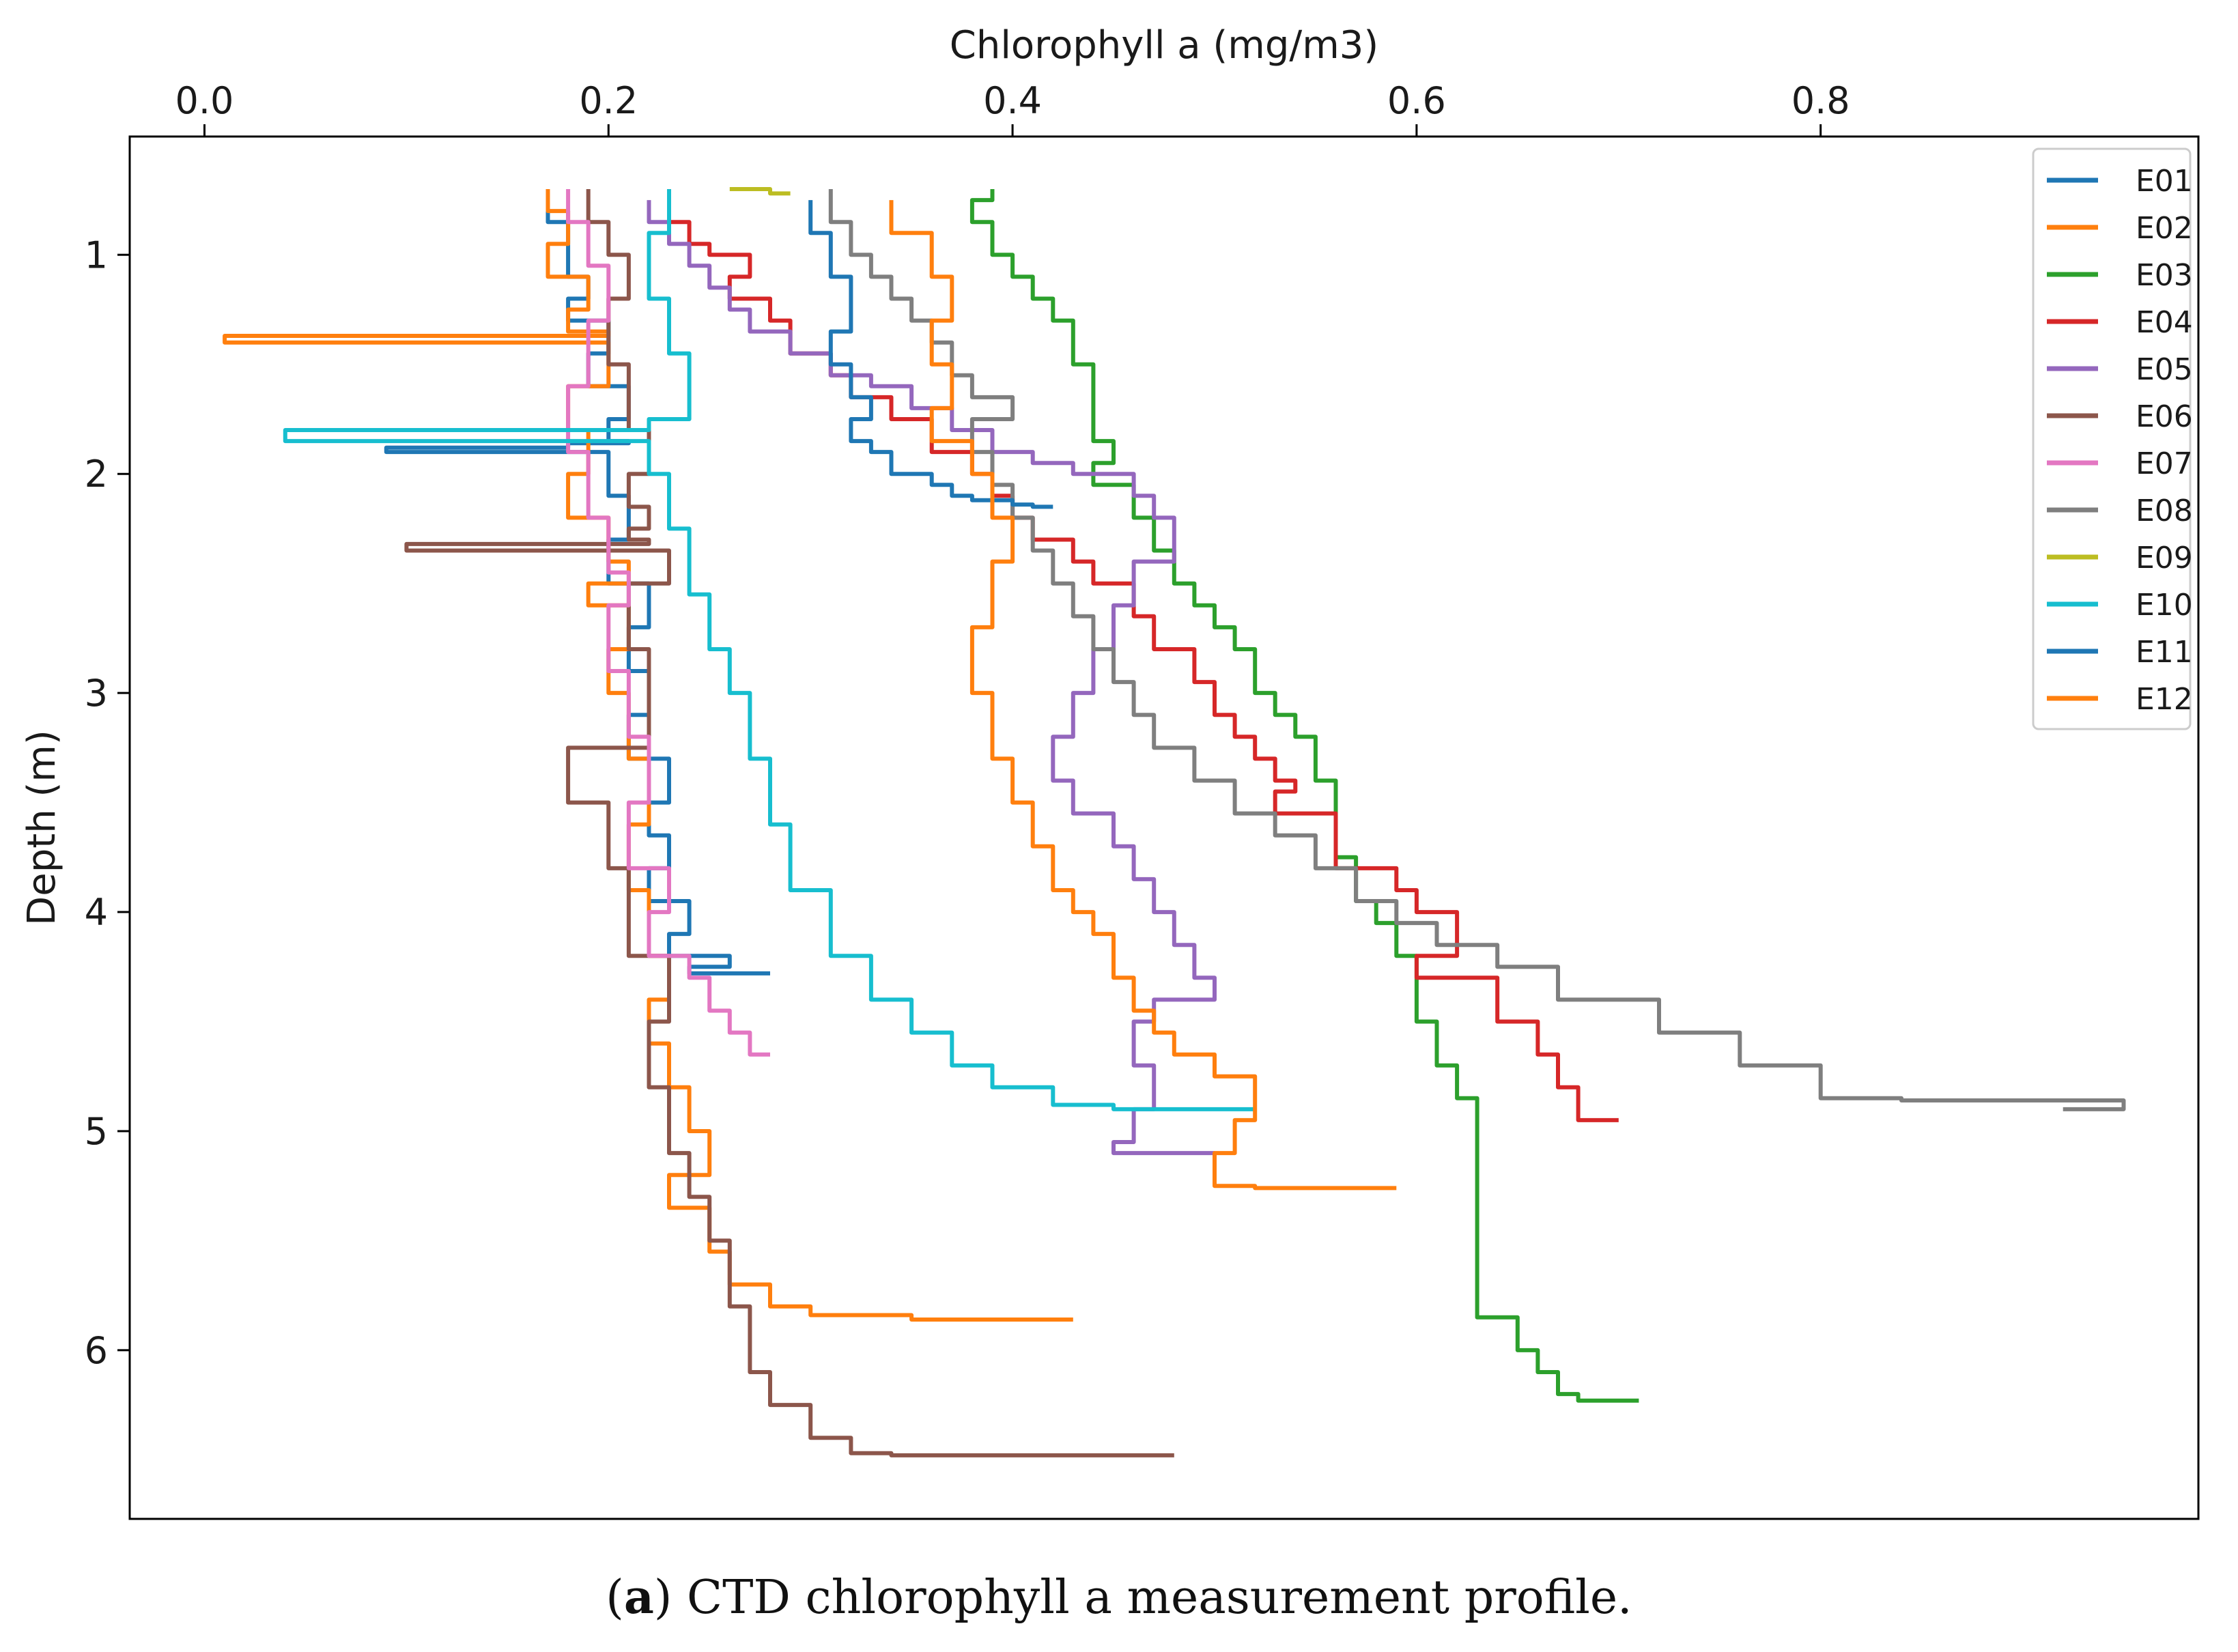 The image size is (2238, 1652). Describe the element at coordinates (96, 1131) in the screenshot. I see `y-tick-label: 5` at that location.